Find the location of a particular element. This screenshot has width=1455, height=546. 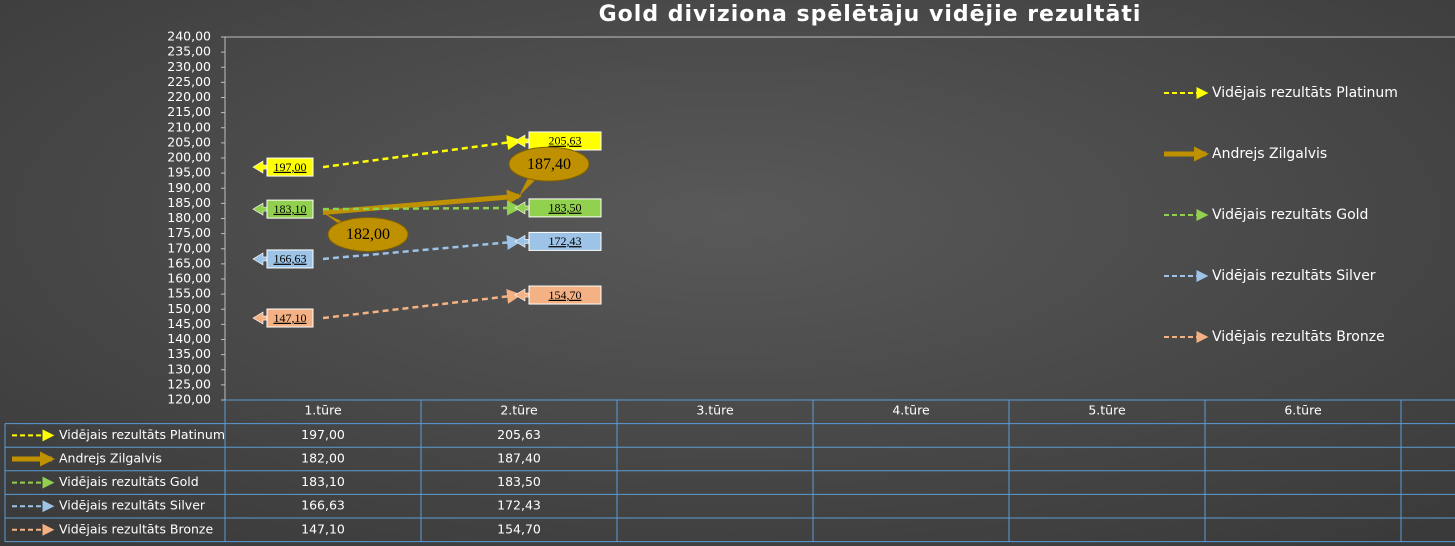

table-cell: 183,10 is located at coordinates (323, 481).